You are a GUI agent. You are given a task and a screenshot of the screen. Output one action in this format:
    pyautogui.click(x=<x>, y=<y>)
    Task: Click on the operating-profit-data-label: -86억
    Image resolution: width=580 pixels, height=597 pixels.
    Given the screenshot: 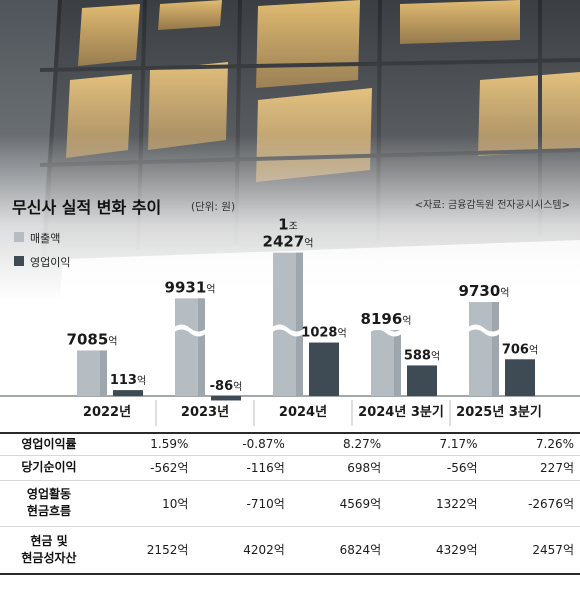 What is the action you would take?
    pyautogui.click(x=226, y=386)
    